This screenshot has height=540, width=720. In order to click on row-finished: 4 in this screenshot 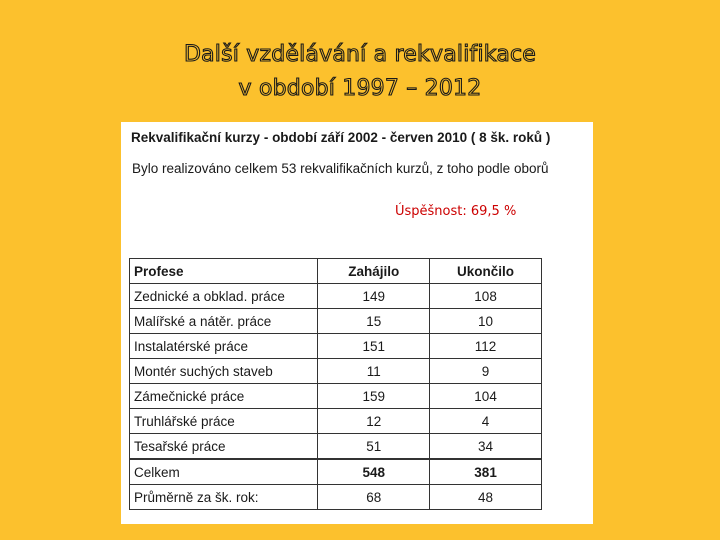, I will do `click(485, 421)`.